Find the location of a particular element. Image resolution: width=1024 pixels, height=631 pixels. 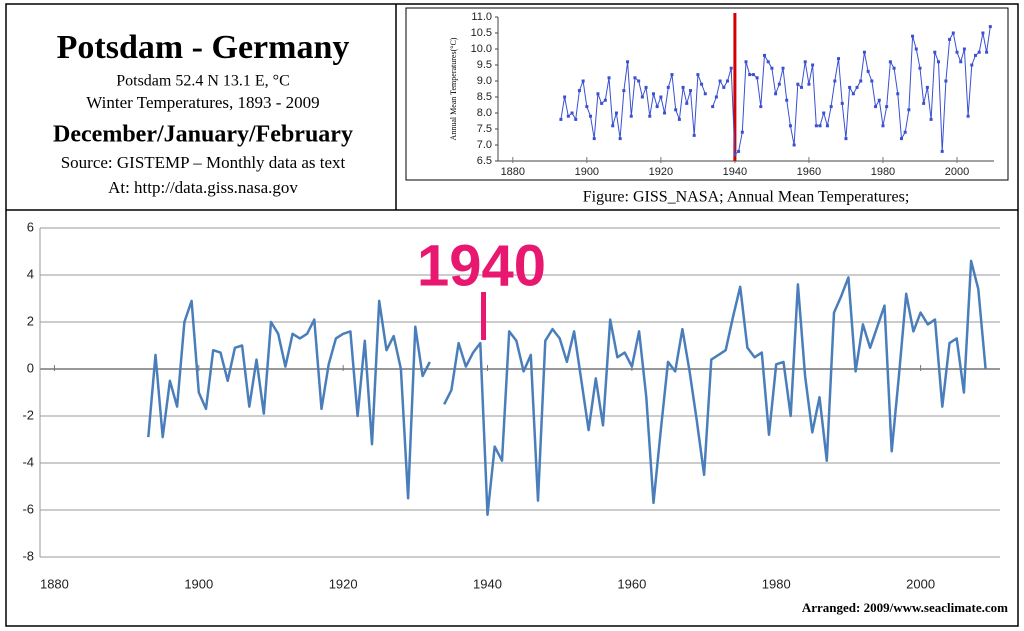

y-tick-label: 6 is located at coordinates (30, 226).